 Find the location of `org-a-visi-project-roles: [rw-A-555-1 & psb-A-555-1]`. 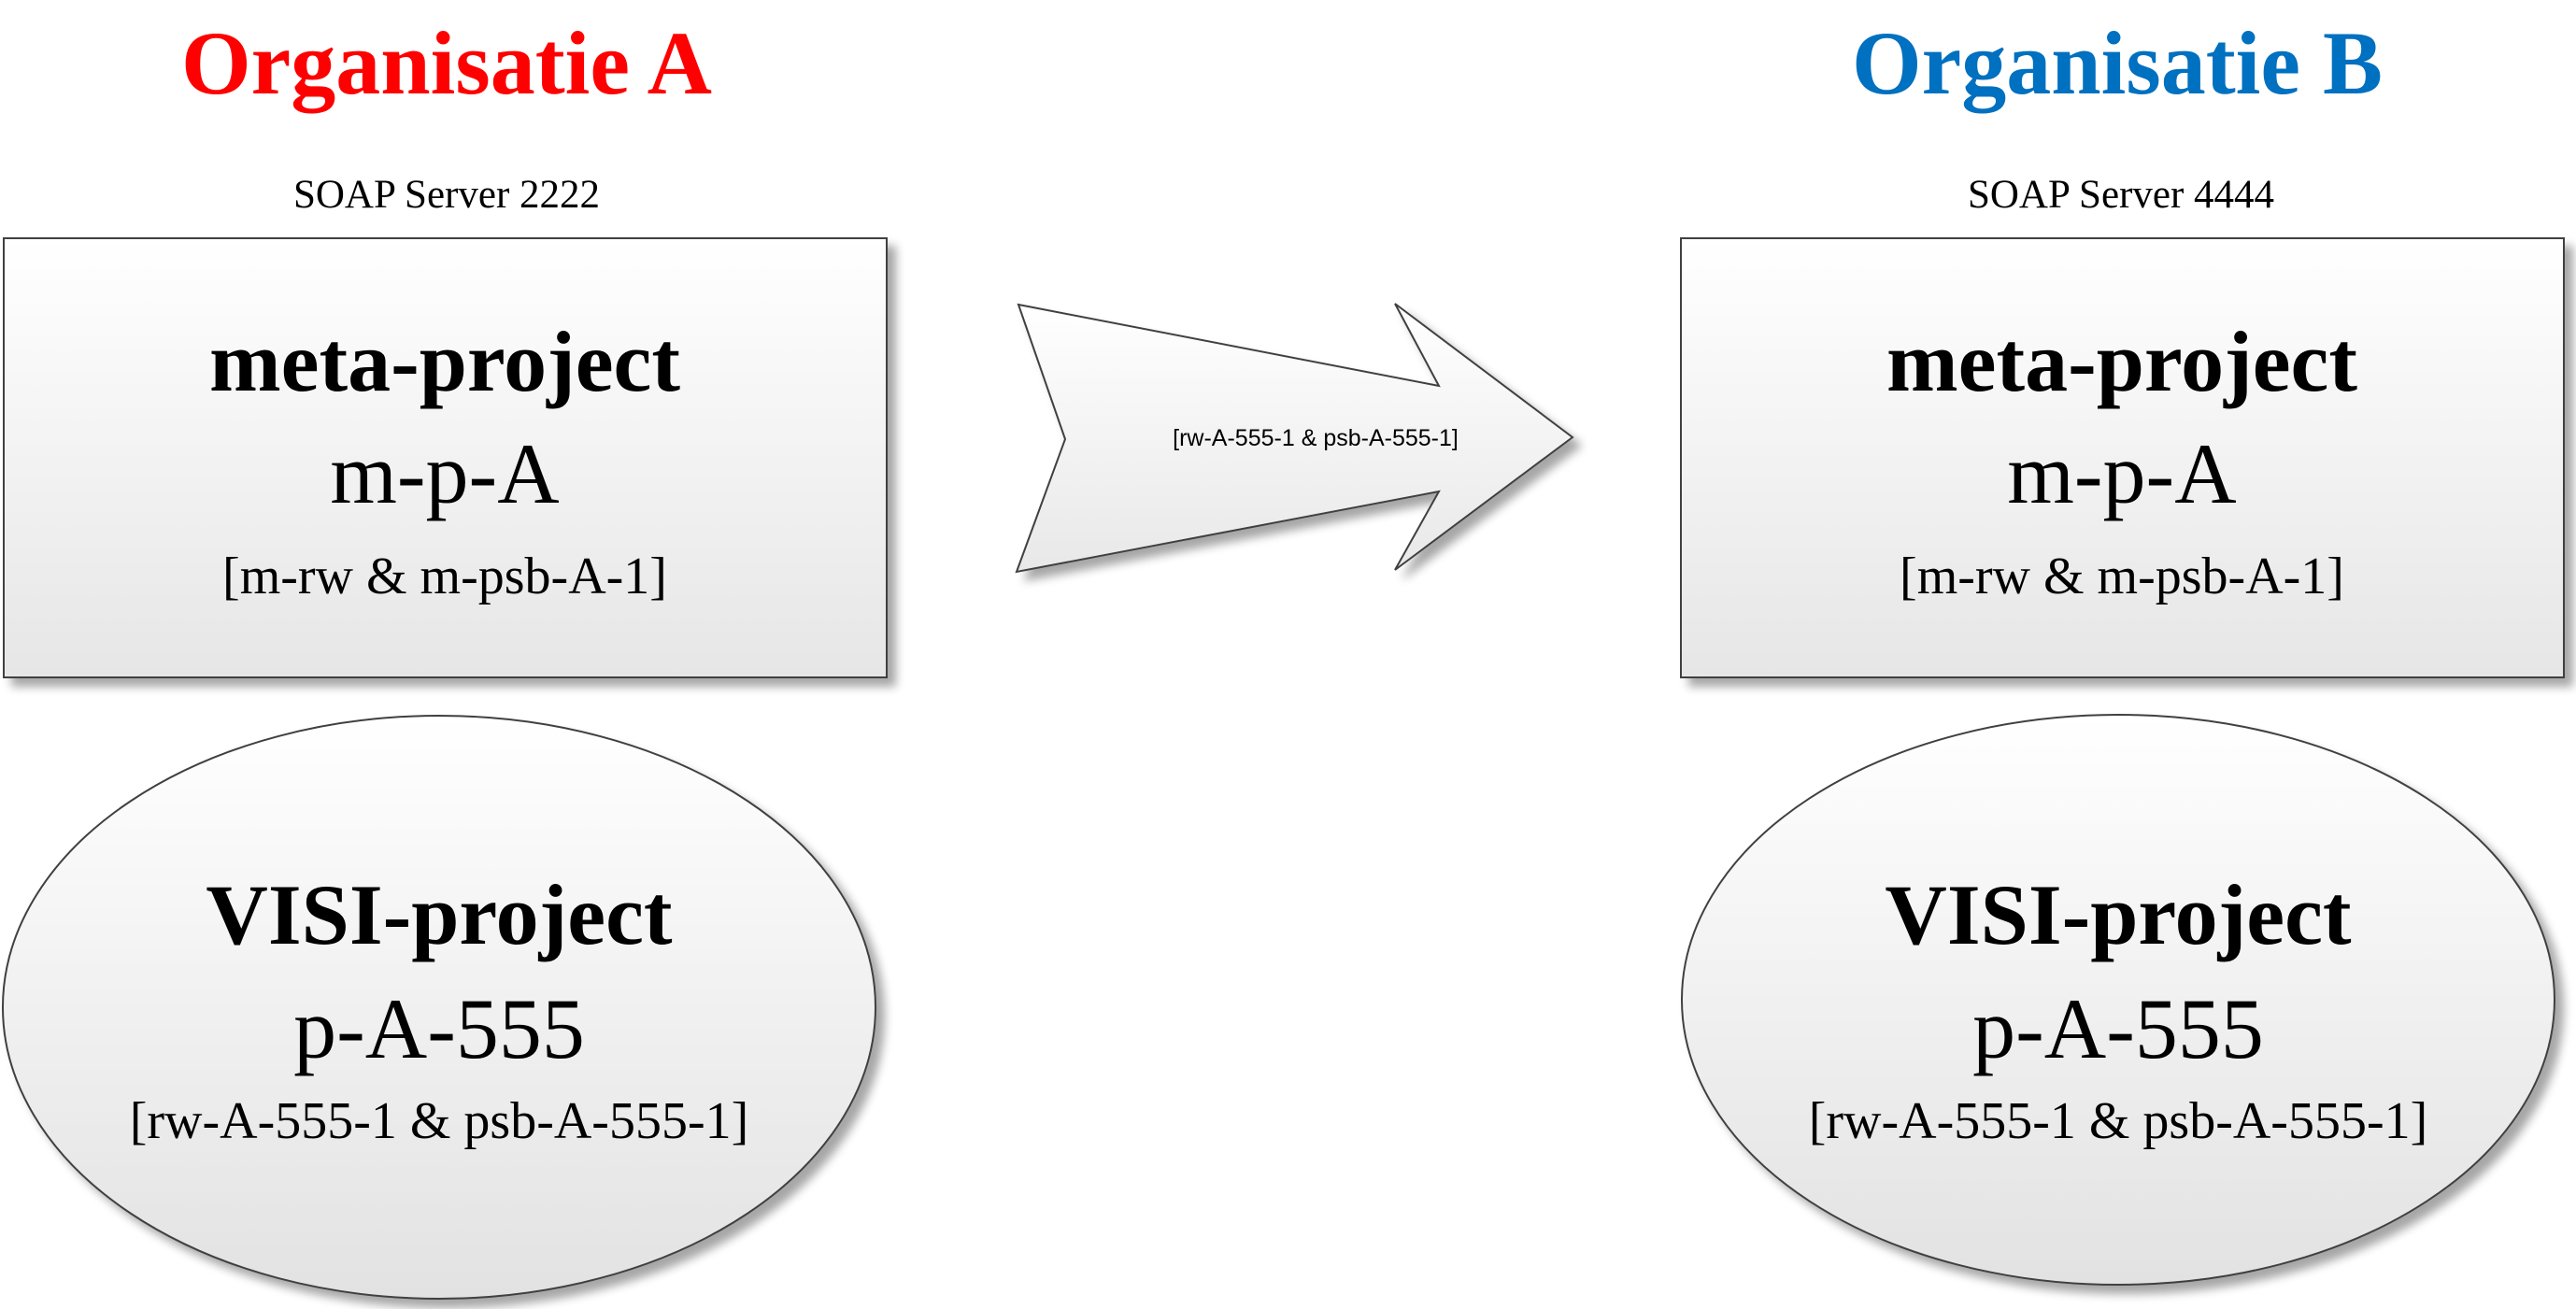

org-a-visi-project-roles: [rw-A-555-1 & psb-A-555-1] is located at coordinates (440, 1121).